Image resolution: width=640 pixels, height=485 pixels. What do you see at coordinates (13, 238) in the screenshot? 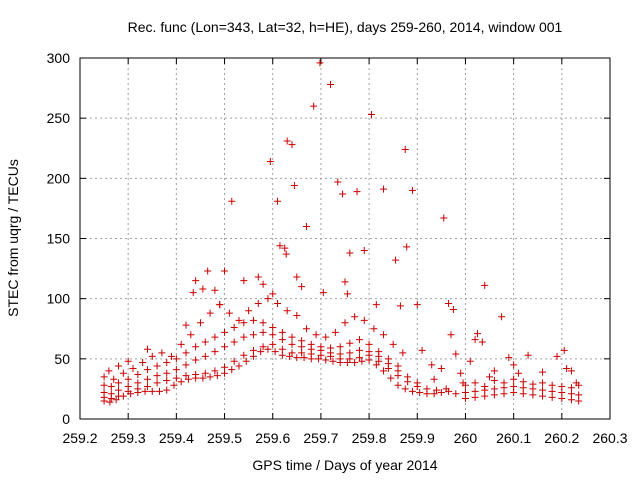
I see `y-axis-label: STEC from uqrg / TECUs` at bounding box center [13, 238].